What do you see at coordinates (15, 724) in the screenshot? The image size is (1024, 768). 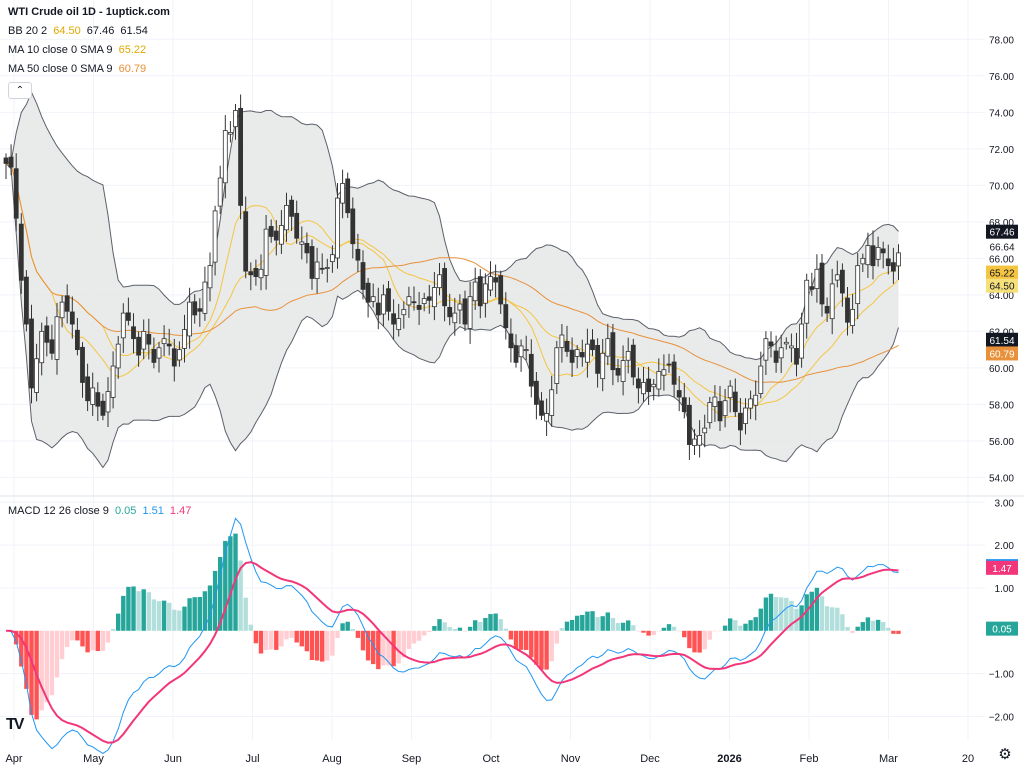 I see `tradingview-logo-icon: TV` at bounding box center [15, 724].